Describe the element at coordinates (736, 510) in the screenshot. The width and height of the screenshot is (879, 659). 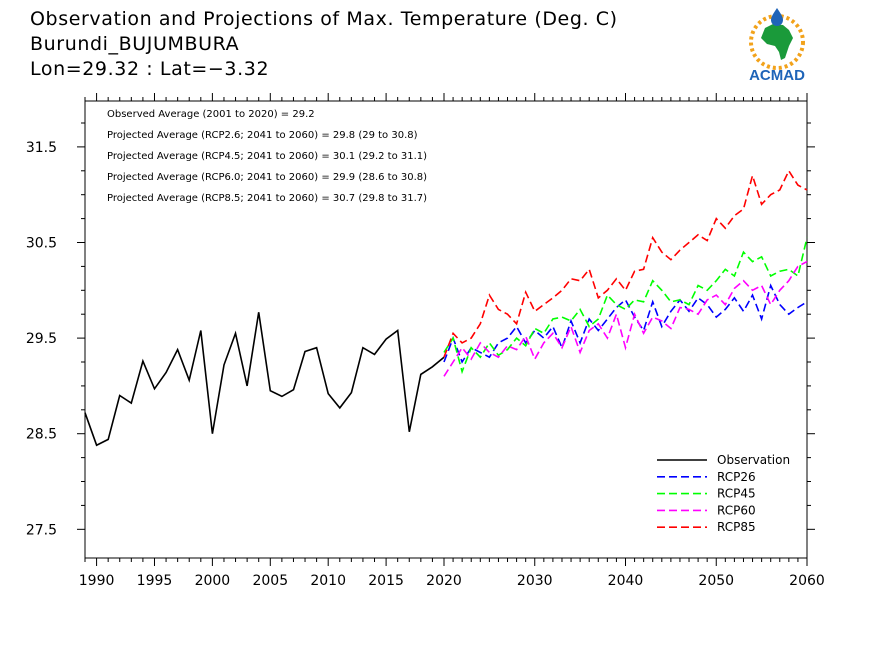
I see `legend-label-rcp60: RCP60` at that location.